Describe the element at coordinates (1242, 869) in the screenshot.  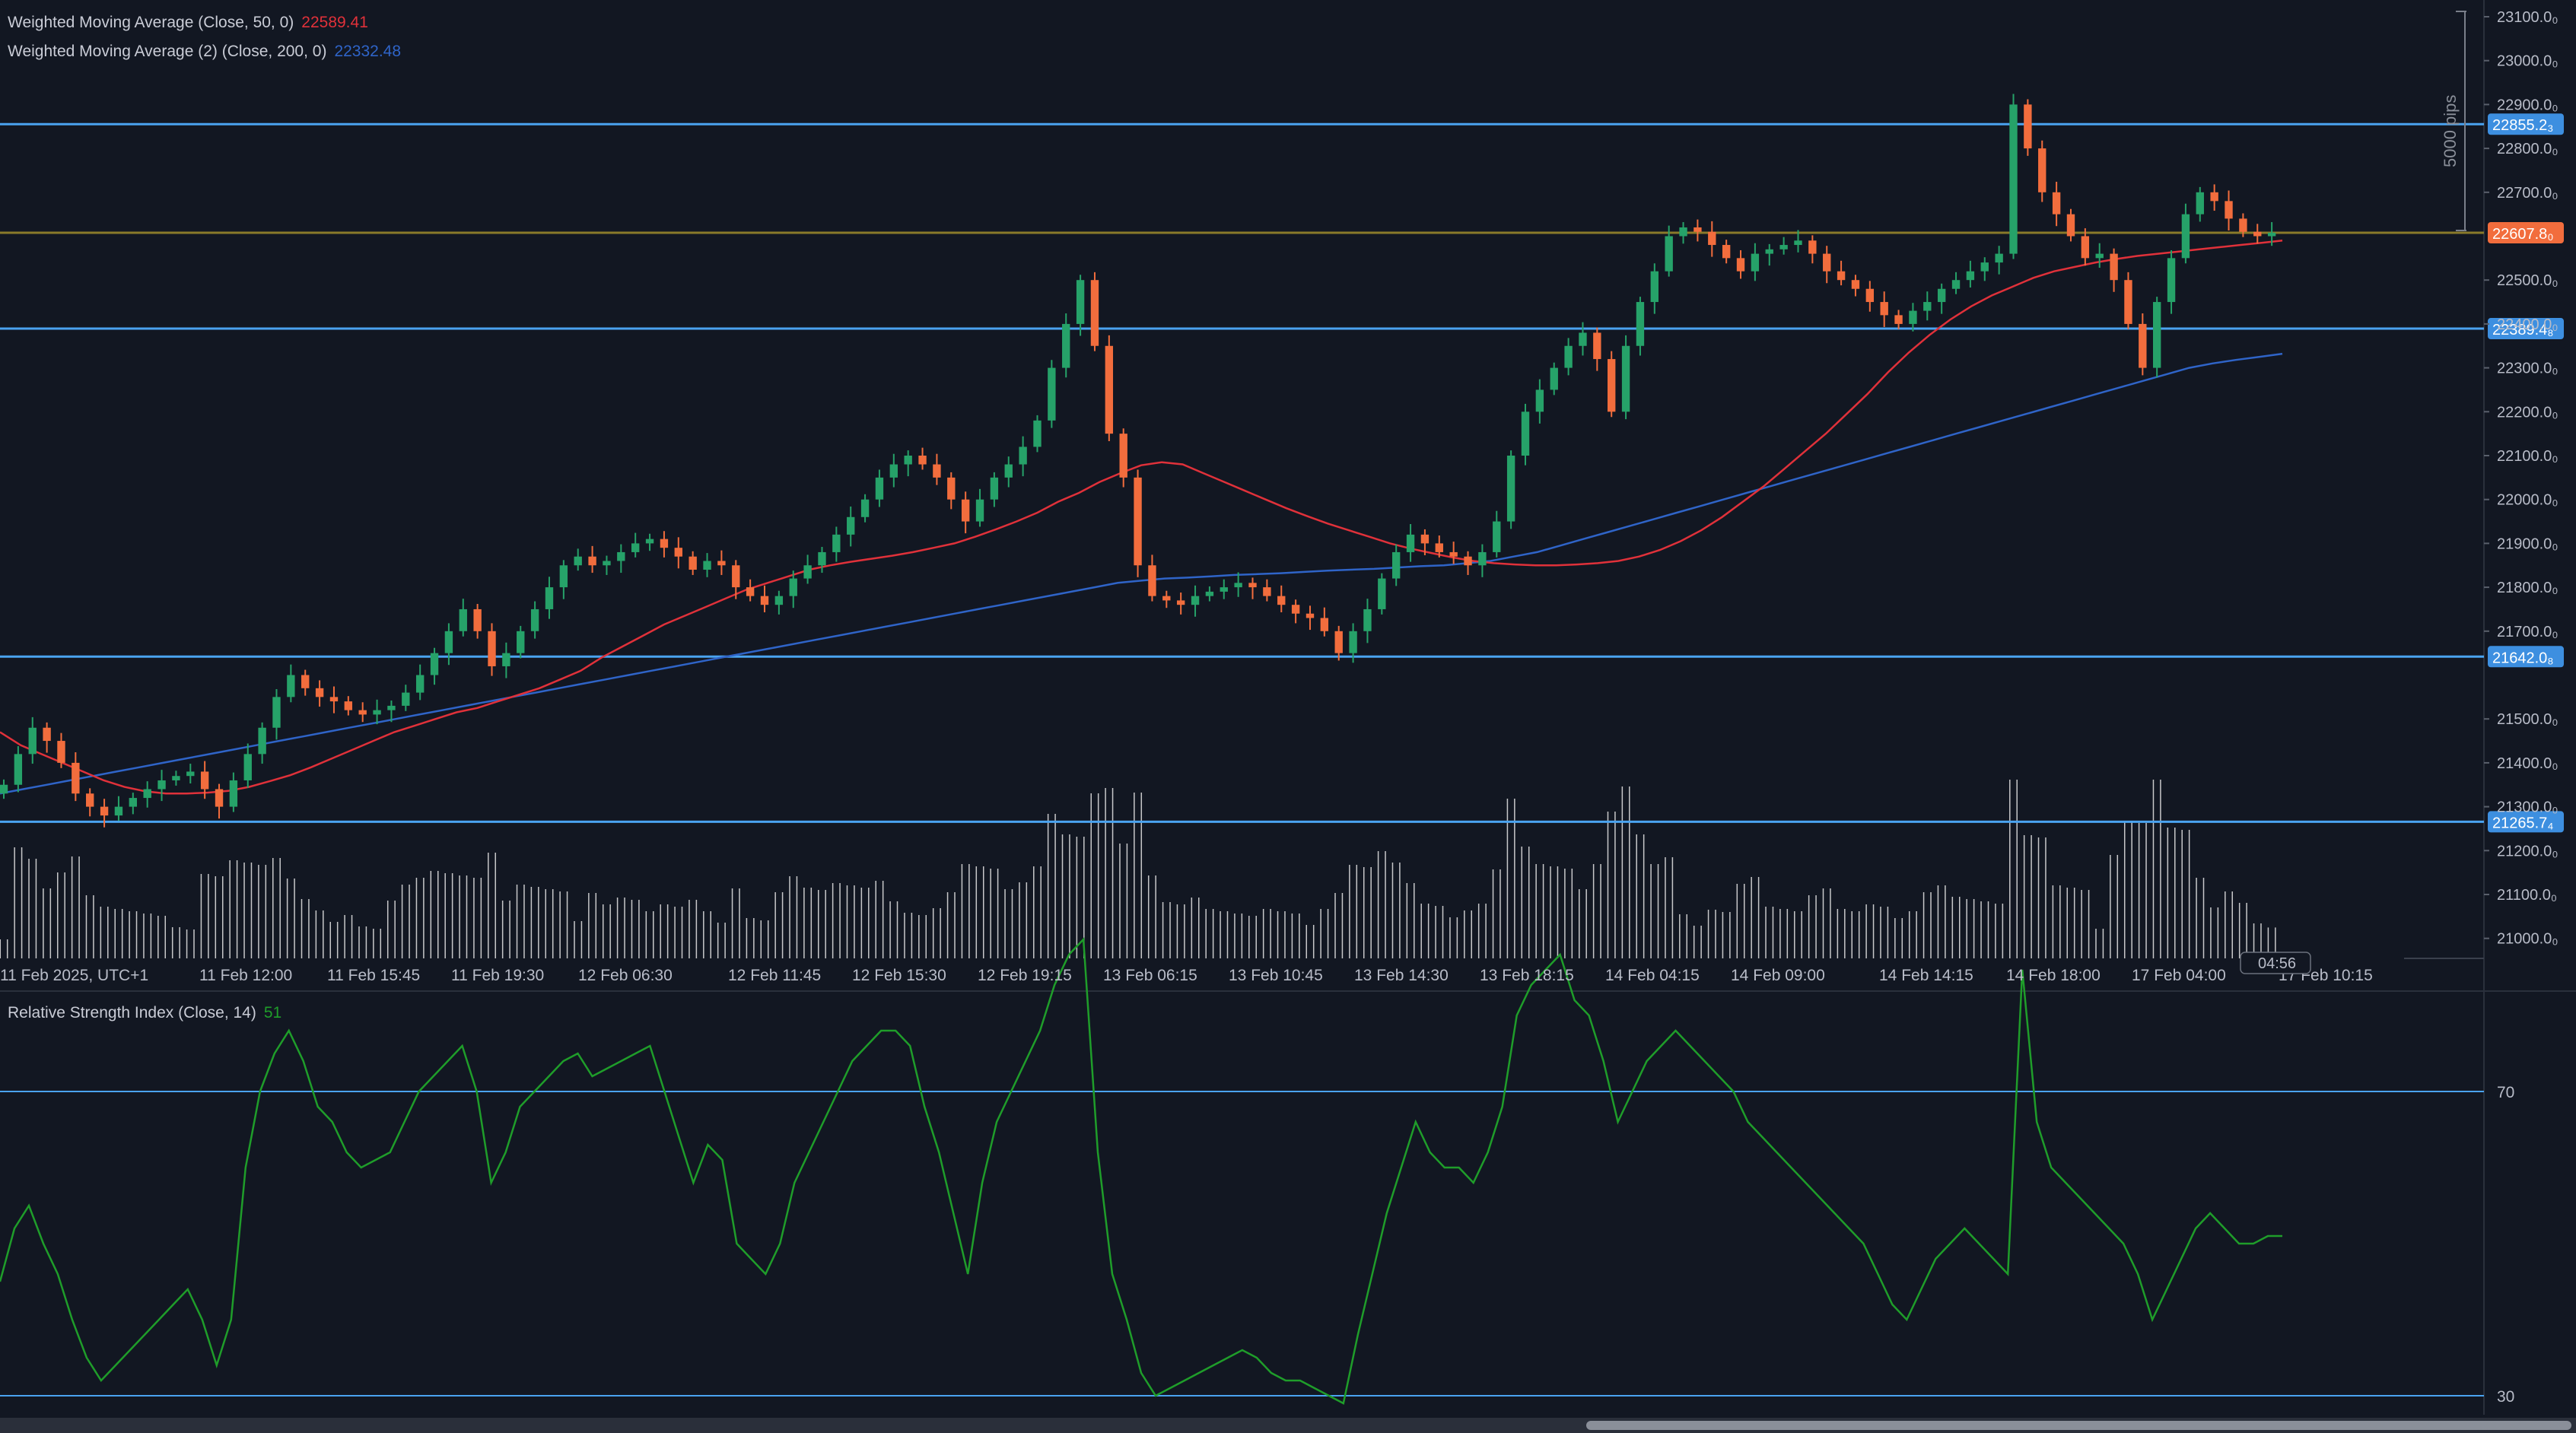
I see `volume-bars` at that location.